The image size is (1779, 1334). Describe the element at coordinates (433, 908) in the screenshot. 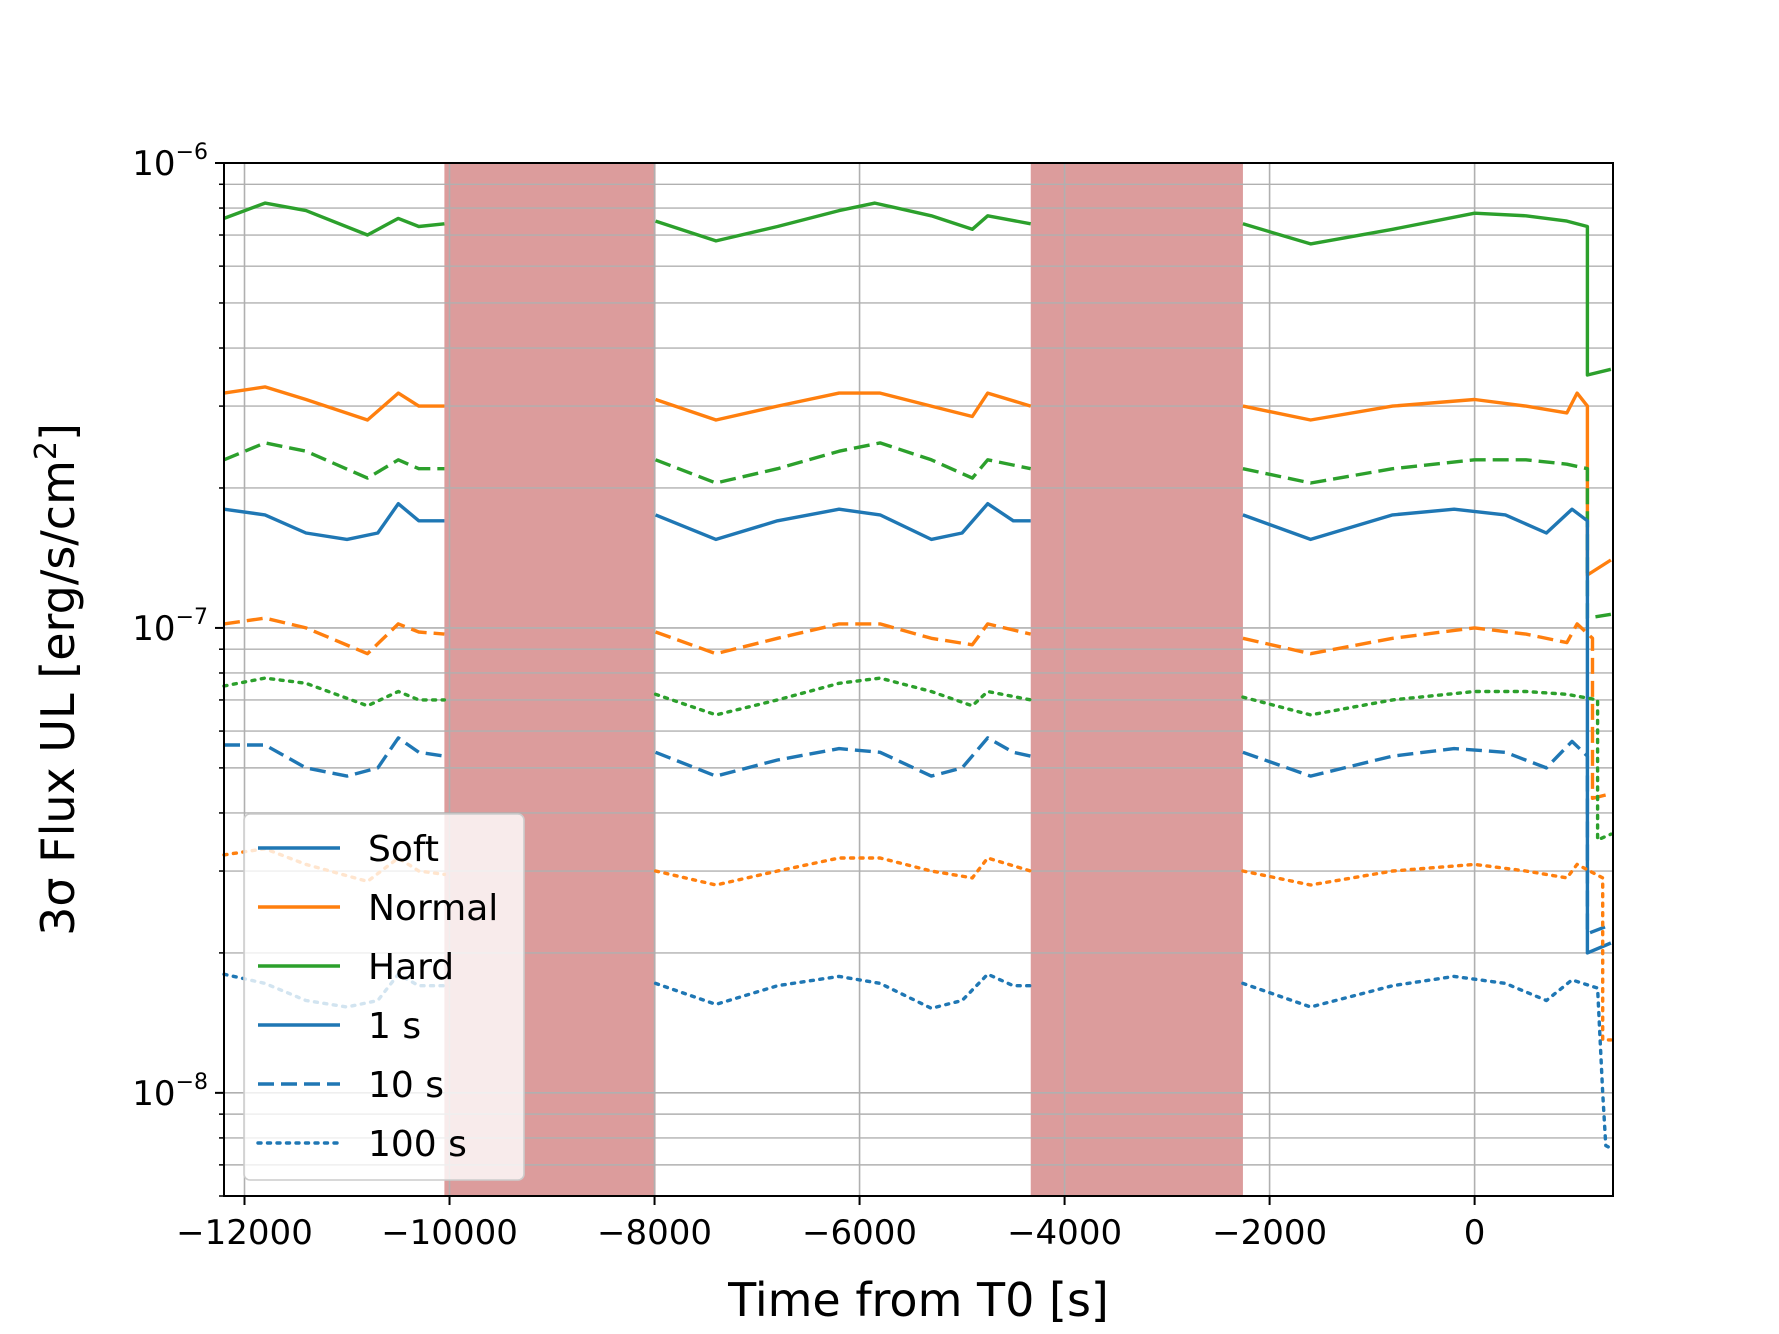

I see `legend-label: Normal` at that location.